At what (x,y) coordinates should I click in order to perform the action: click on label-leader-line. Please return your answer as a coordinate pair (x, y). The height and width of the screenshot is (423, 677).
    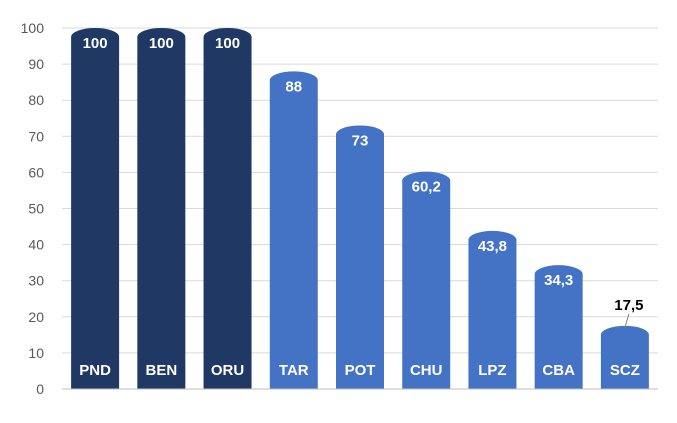
    Looking at the image, I should click on (627, 320).